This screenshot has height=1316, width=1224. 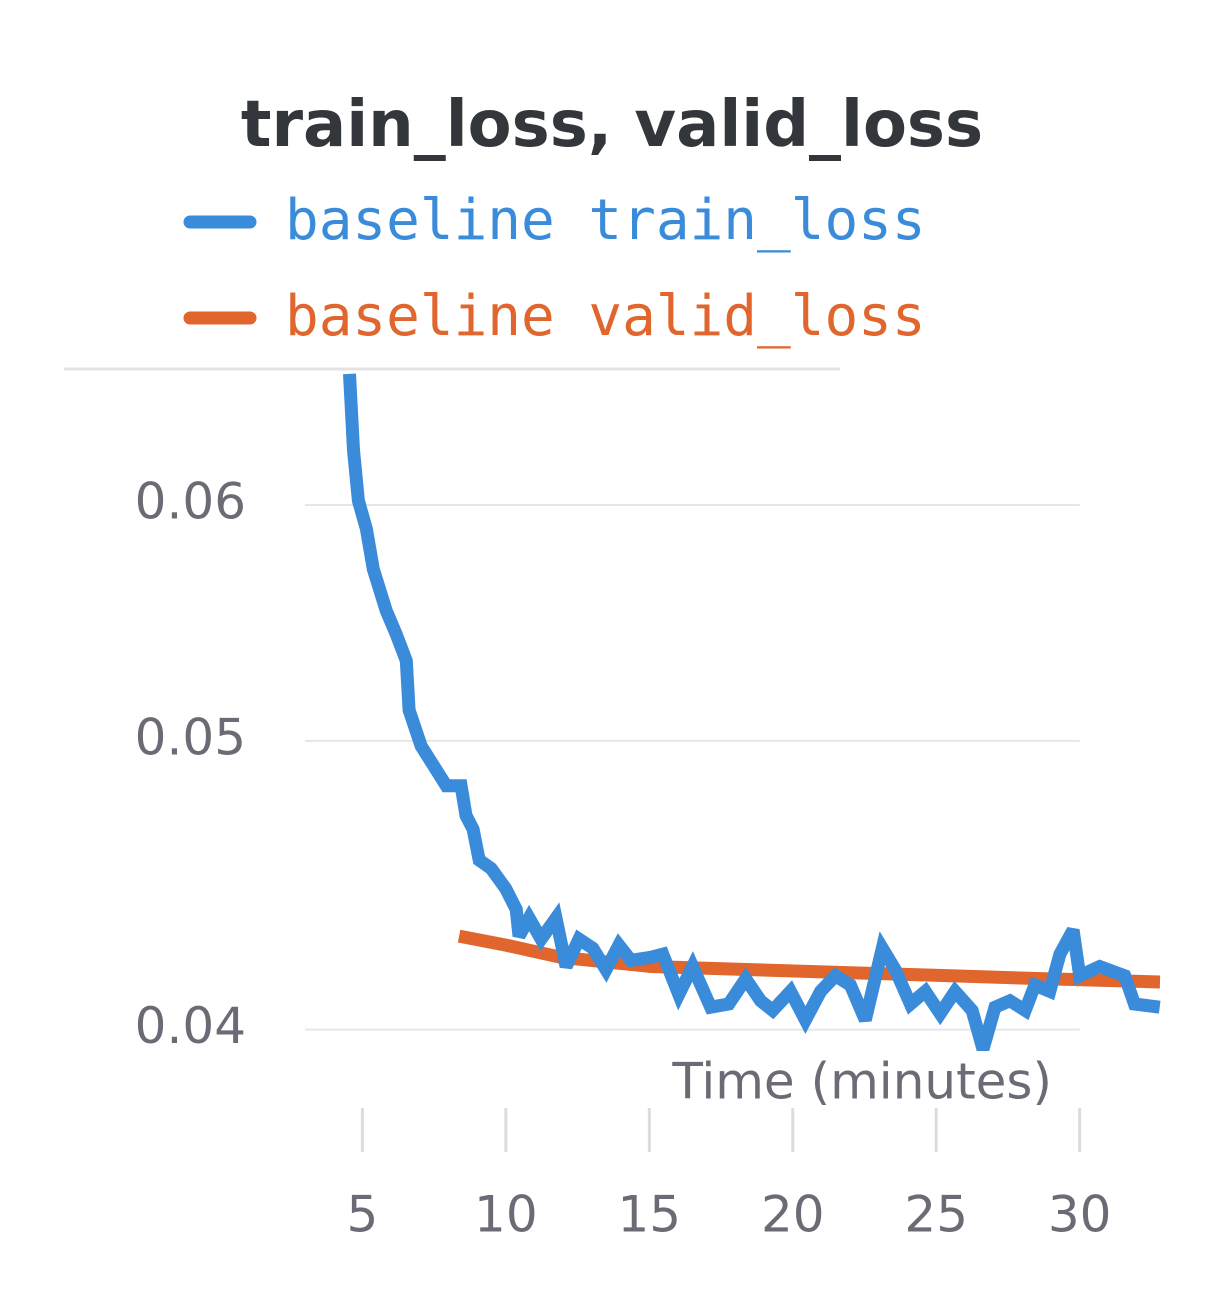 I want to click on chart-title: train_loss, valid_loss, so click(x=612, y=125).